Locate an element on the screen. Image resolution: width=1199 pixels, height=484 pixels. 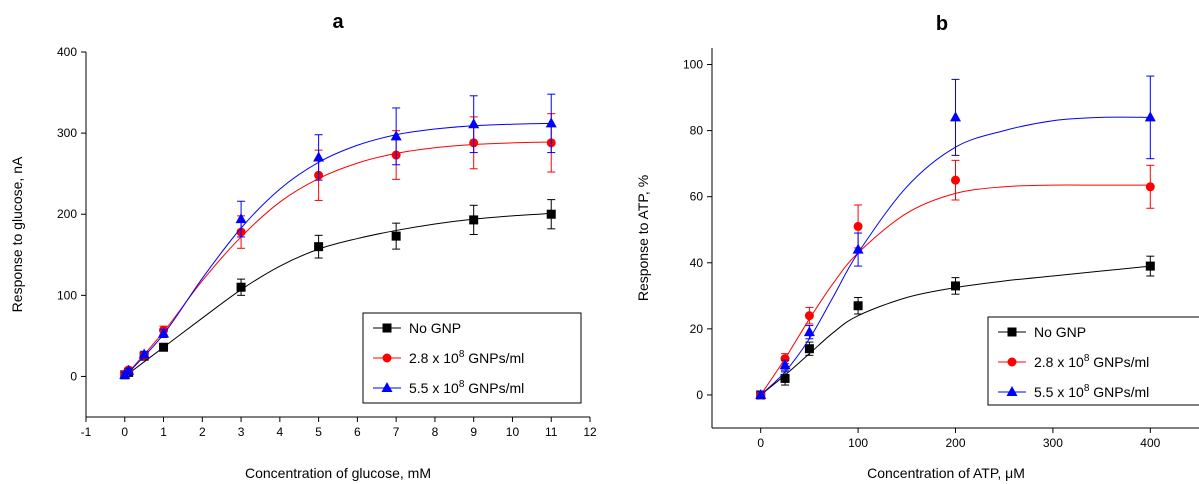
legend-item: 2.8 x 108 GNPs/ml is located at coordinates (448, 357).